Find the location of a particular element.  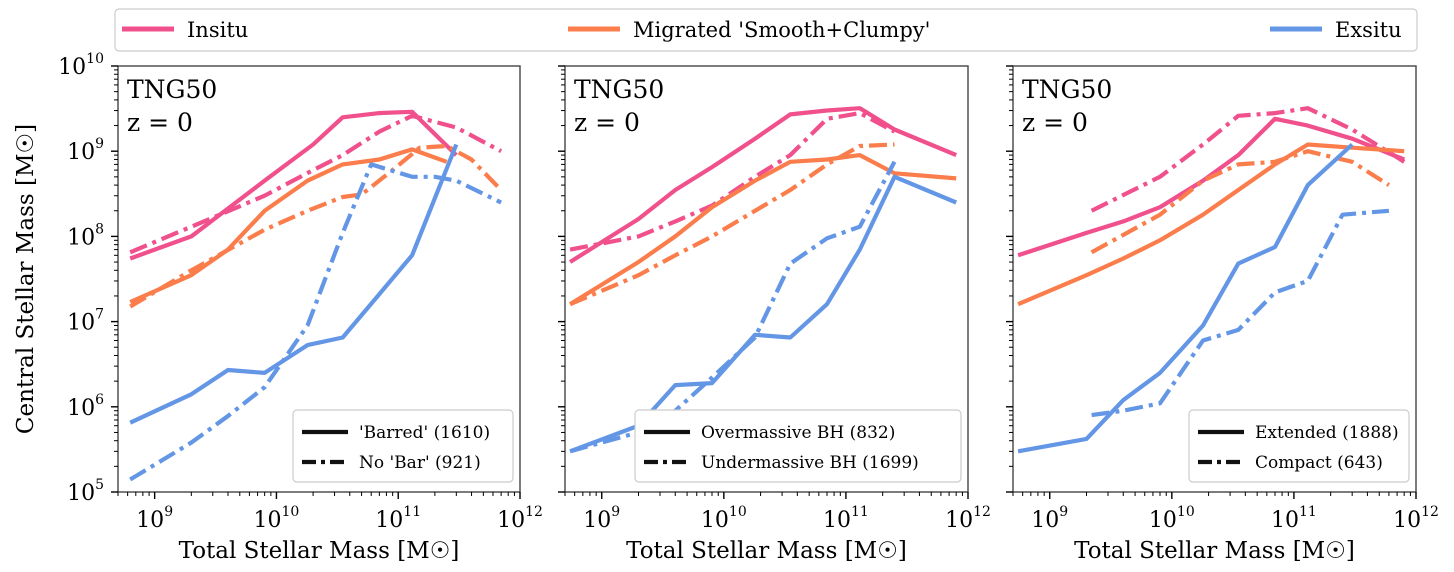

inner-legend-label: No 'Bar' (921) is located at coordinates (420, 463).